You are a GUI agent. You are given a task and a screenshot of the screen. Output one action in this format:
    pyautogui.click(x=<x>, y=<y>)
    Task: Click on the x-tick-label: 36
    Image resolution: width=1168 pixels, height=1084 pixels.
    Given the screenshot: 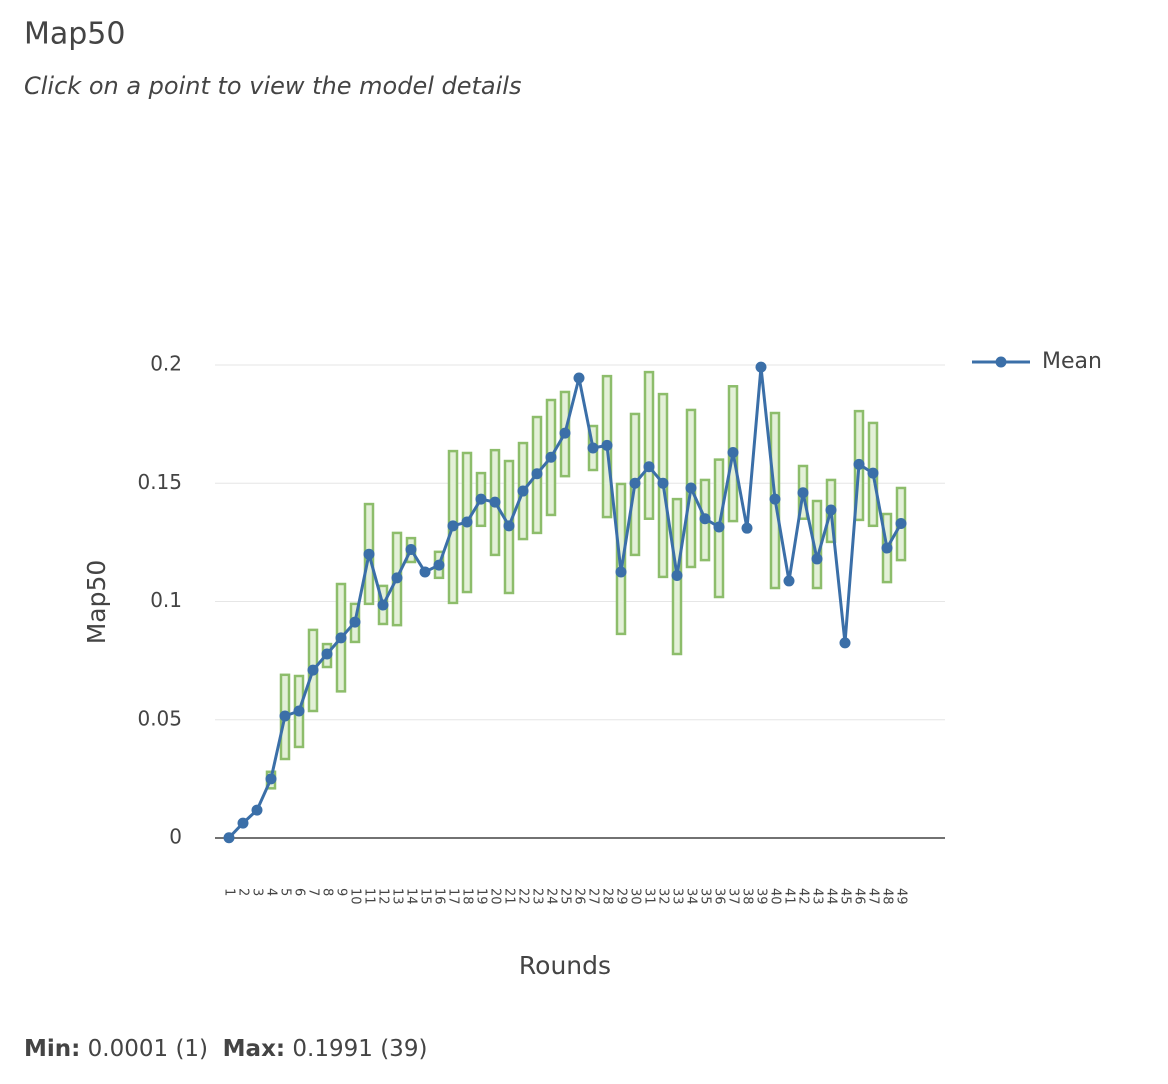 What is the action you would take?
    pyautogui.click(x=719, y=896)
    